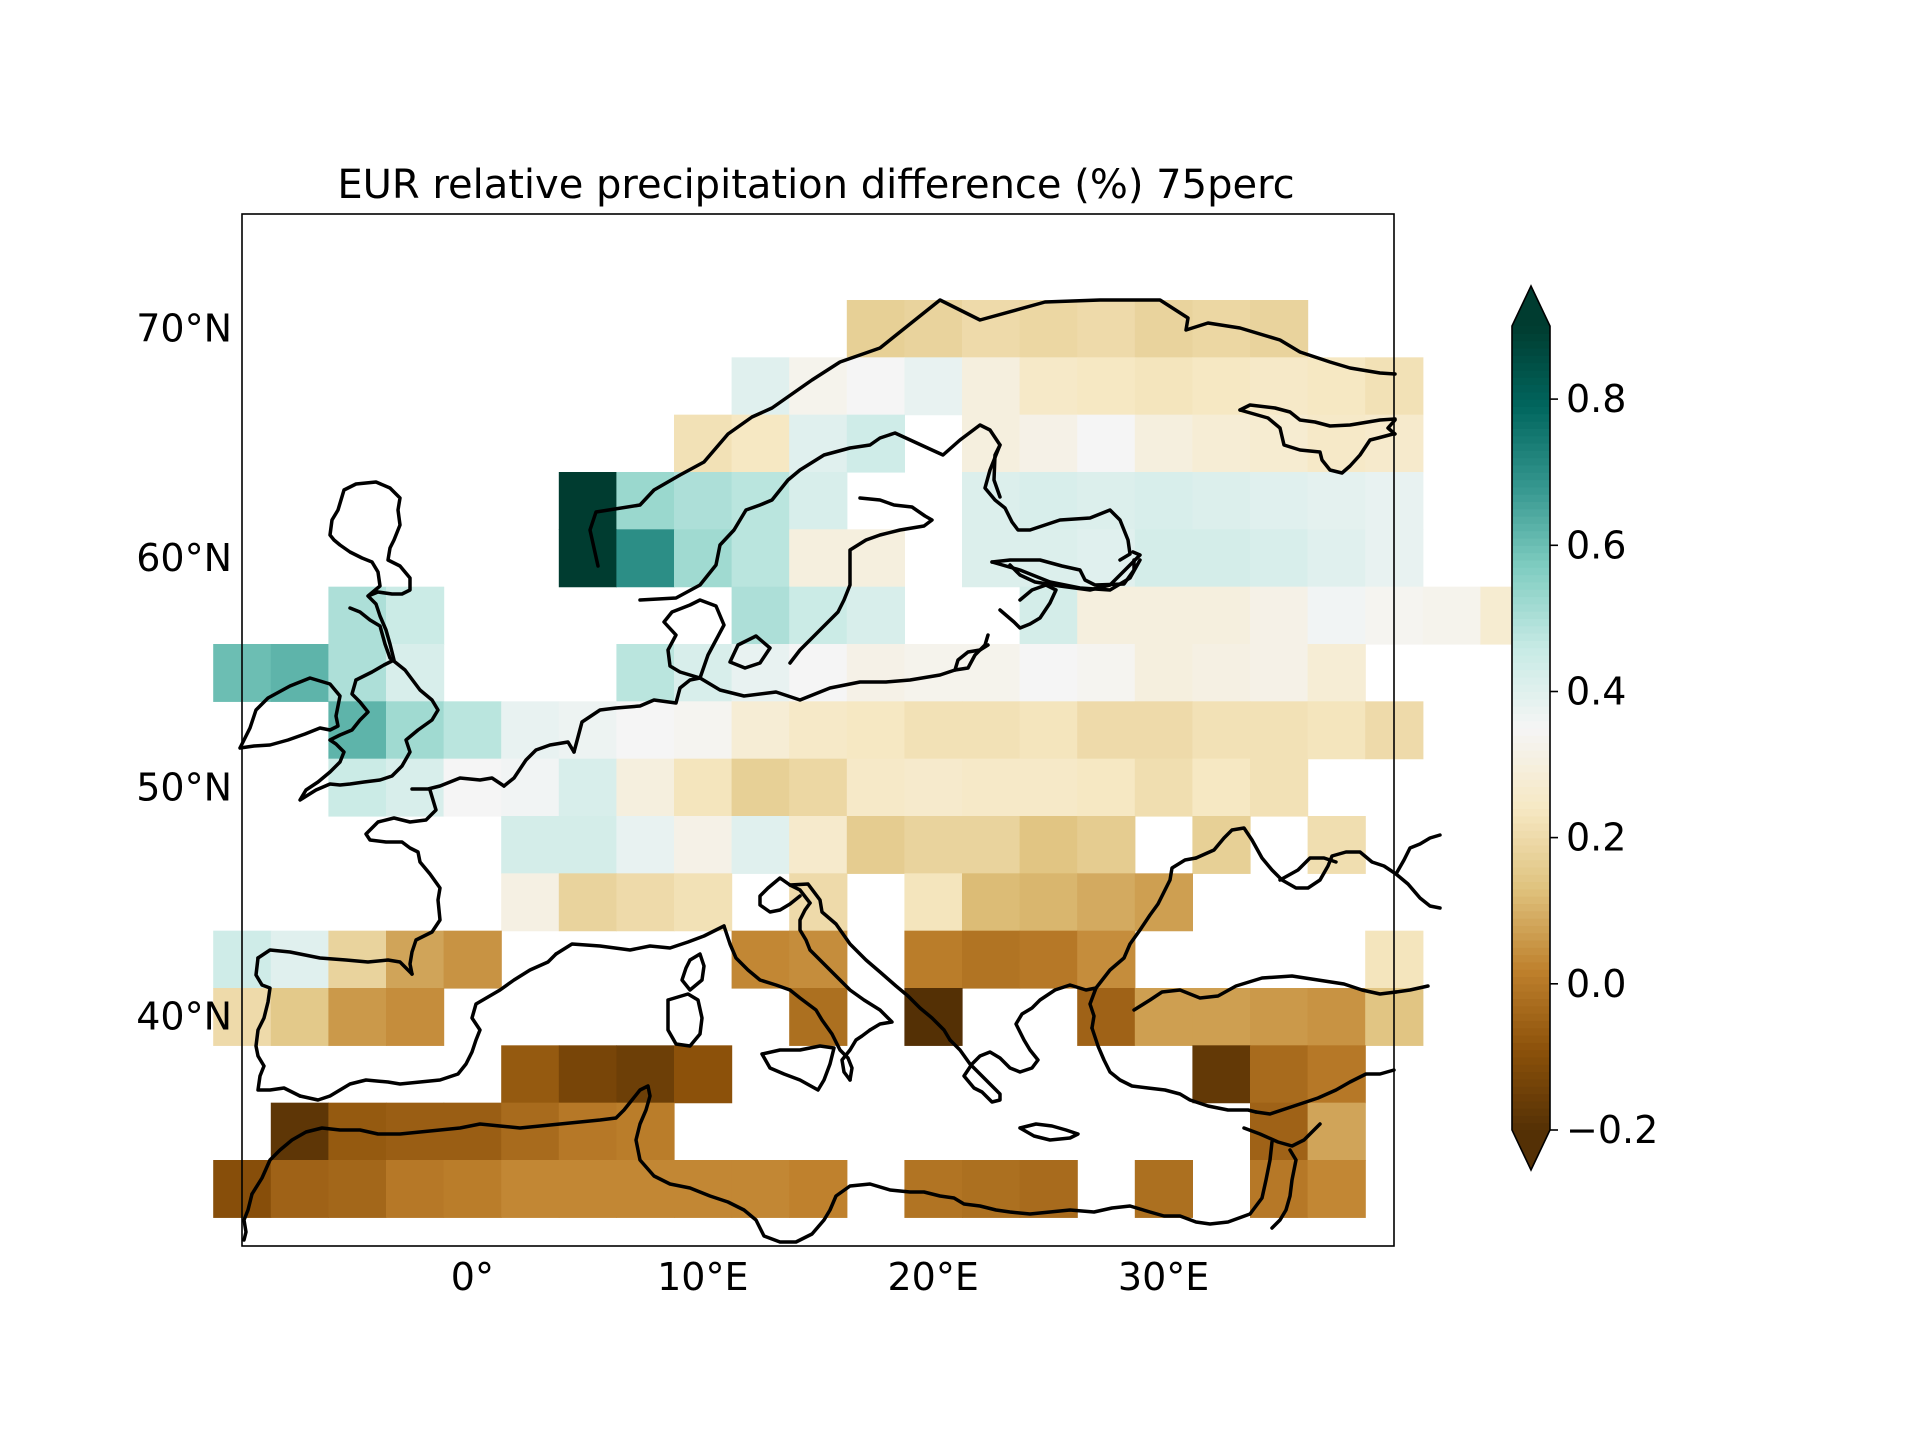  Describe the element at coordinates (1612, 1130) in the screenshot. I see `colorbar-tick-label: −0.2` at that location.